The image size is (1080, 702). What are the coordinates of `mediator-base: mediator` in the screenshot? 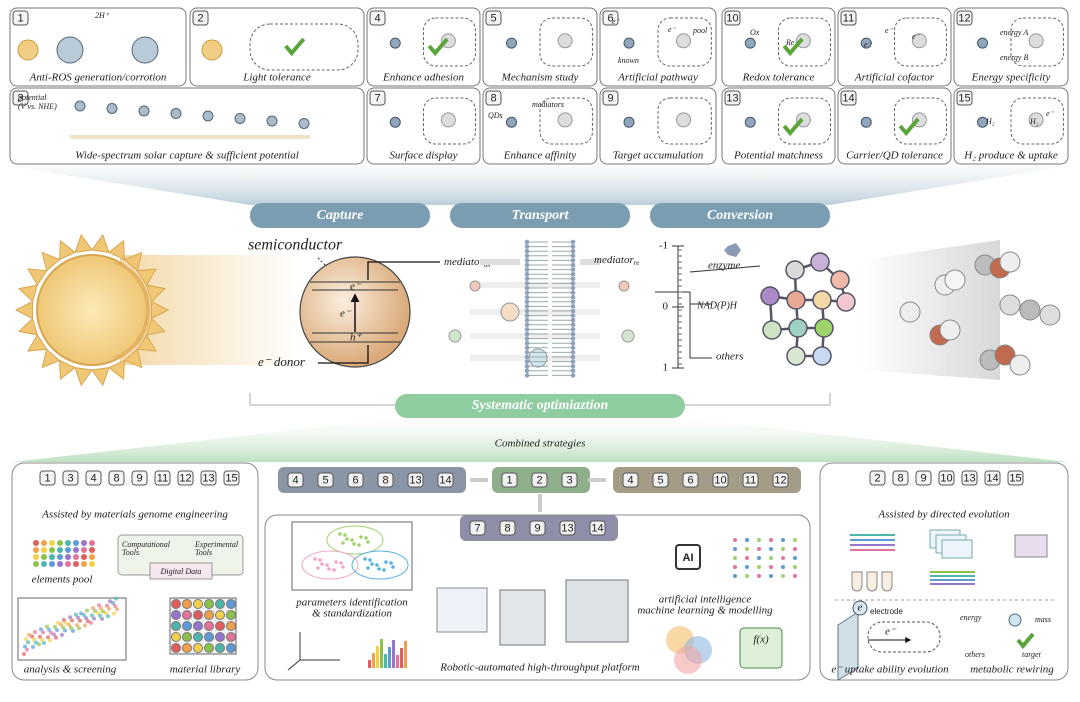 It's located at (614, 260).